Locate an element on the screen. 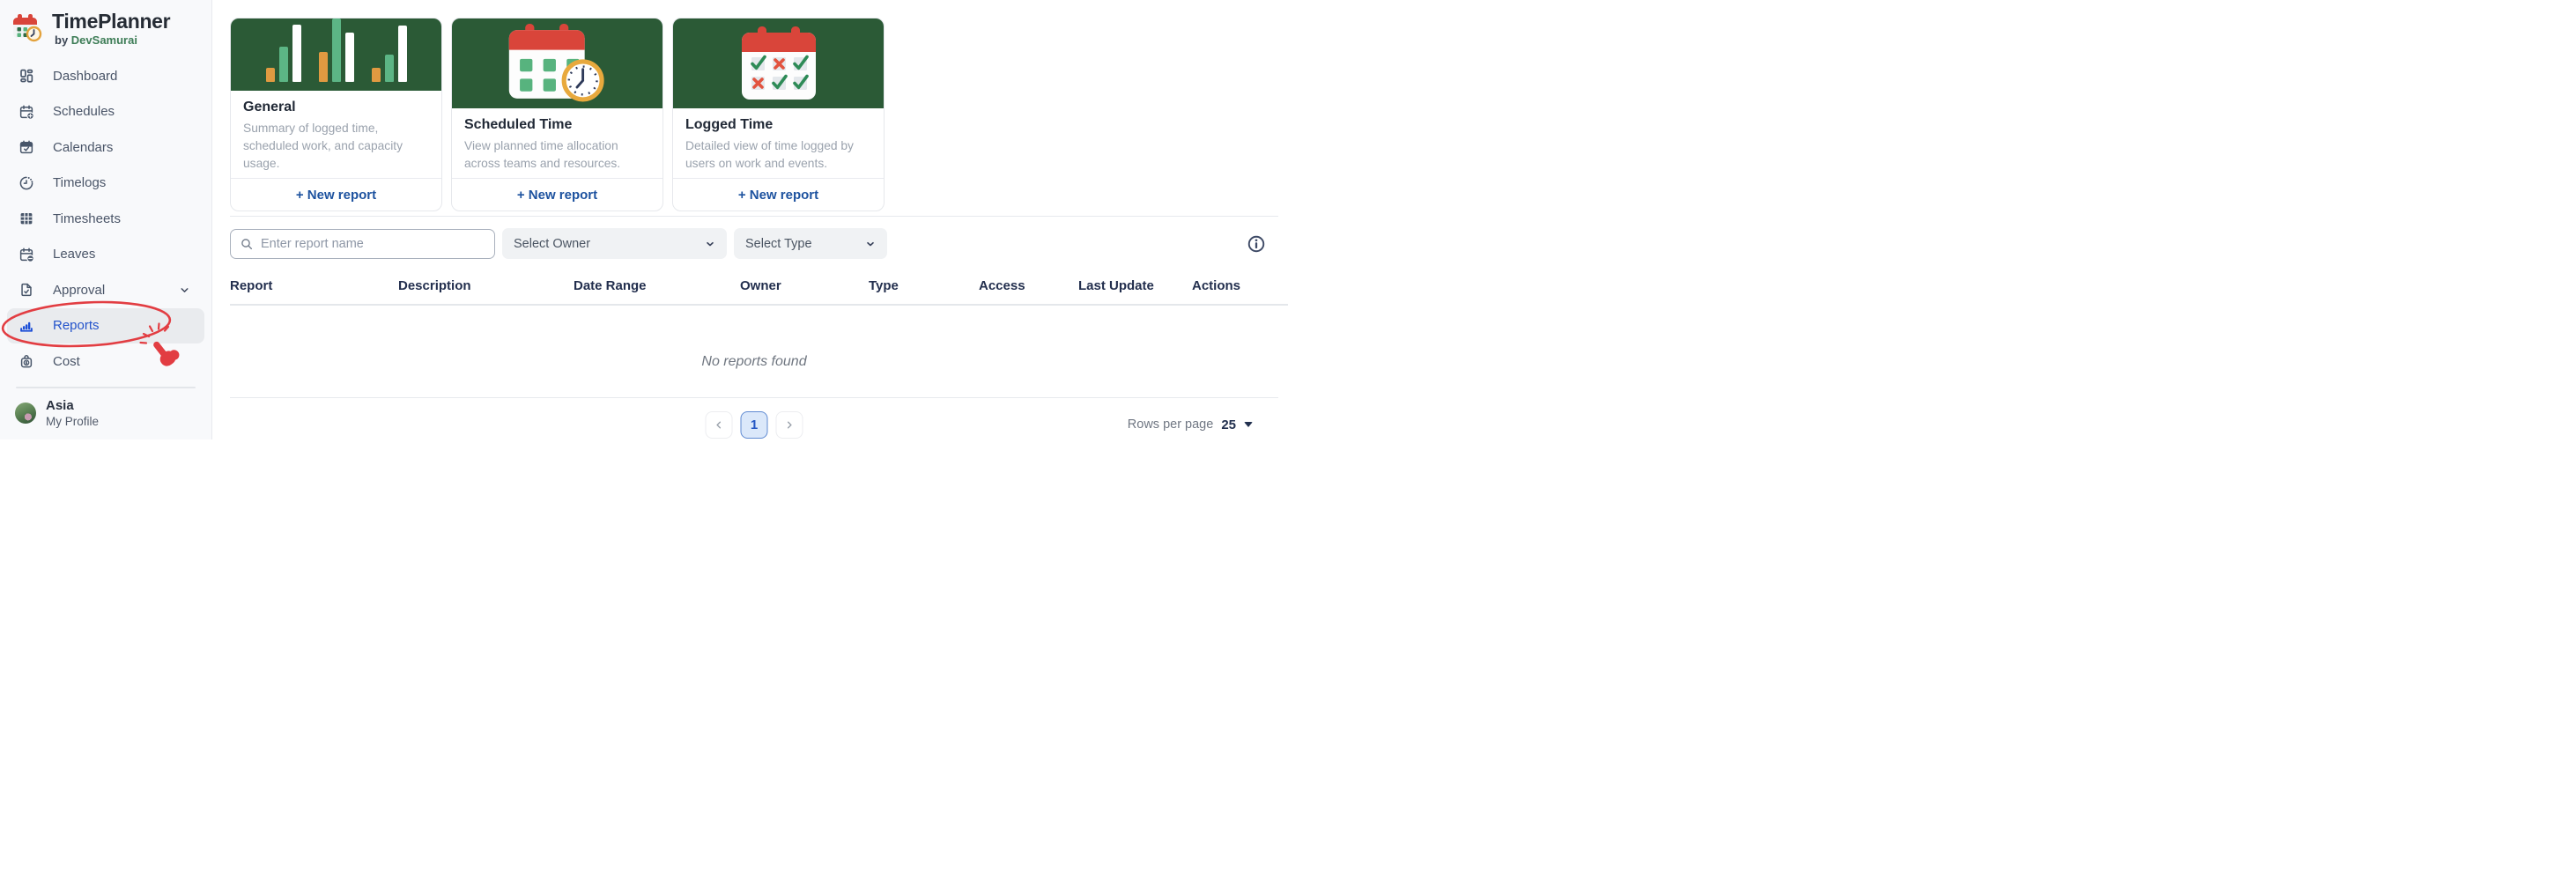 Image resolution: width=2576 pixels, height=879 pixels. empty-state-message: No reports found is located at coordinates (754, 362).